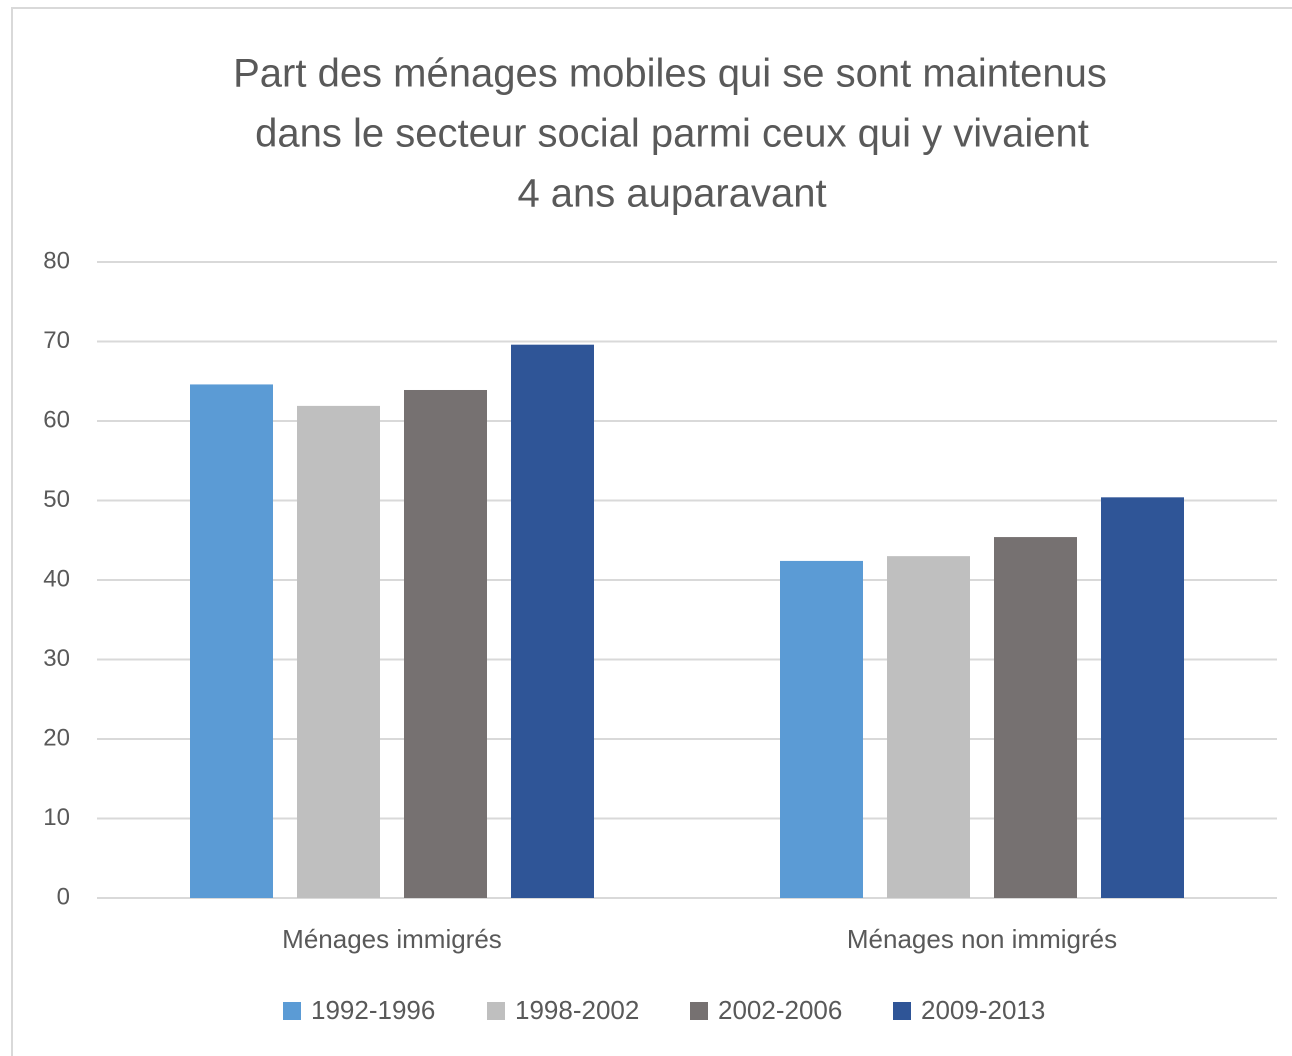 The width and height of the screenshot is (1292, 1056). I want to click on x-tick-label: Ménages immigrés, so click(392, 939).